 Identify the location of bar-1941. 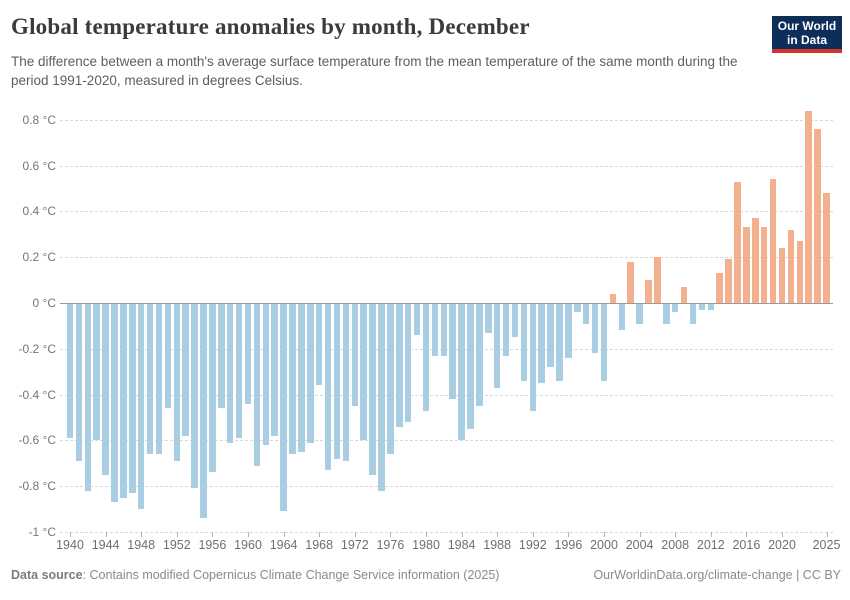
(79, 382).